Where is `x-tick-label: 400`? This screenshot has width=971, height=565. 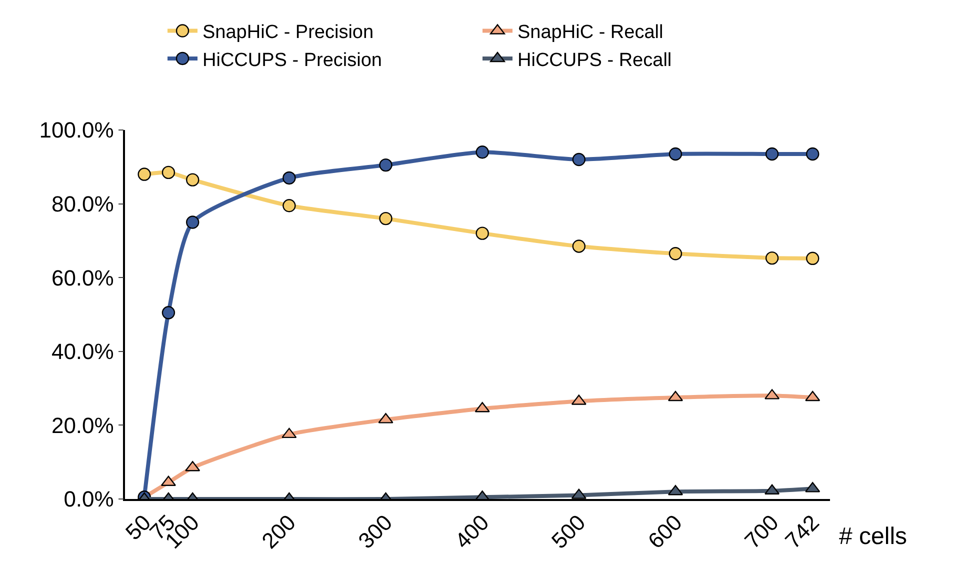 x-tick-label: 400 is located at coordinates (472, 532).